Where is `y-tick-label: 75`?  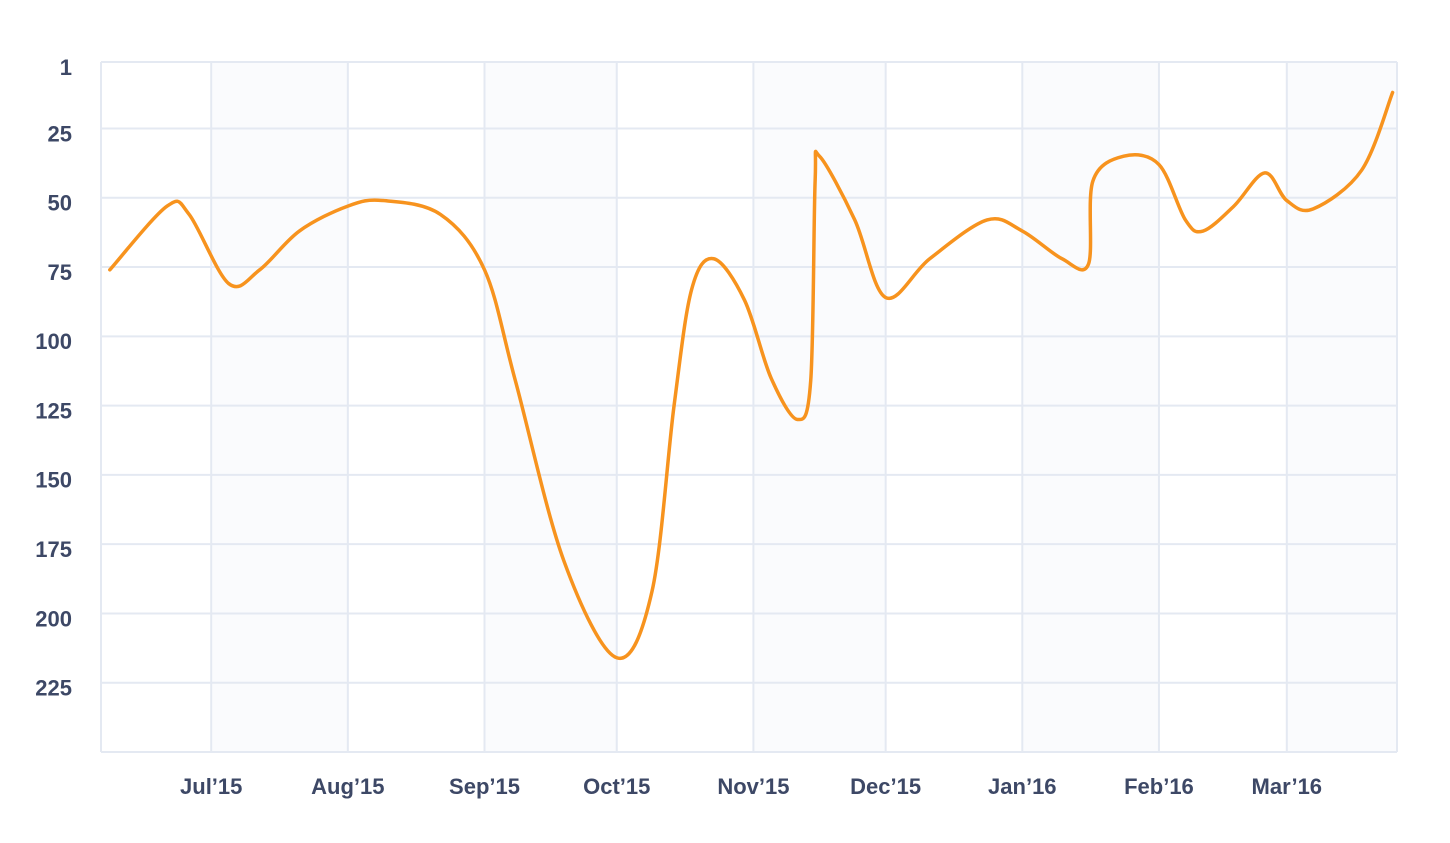 y-tick-label: 75 is located at coordinates (60, 272).